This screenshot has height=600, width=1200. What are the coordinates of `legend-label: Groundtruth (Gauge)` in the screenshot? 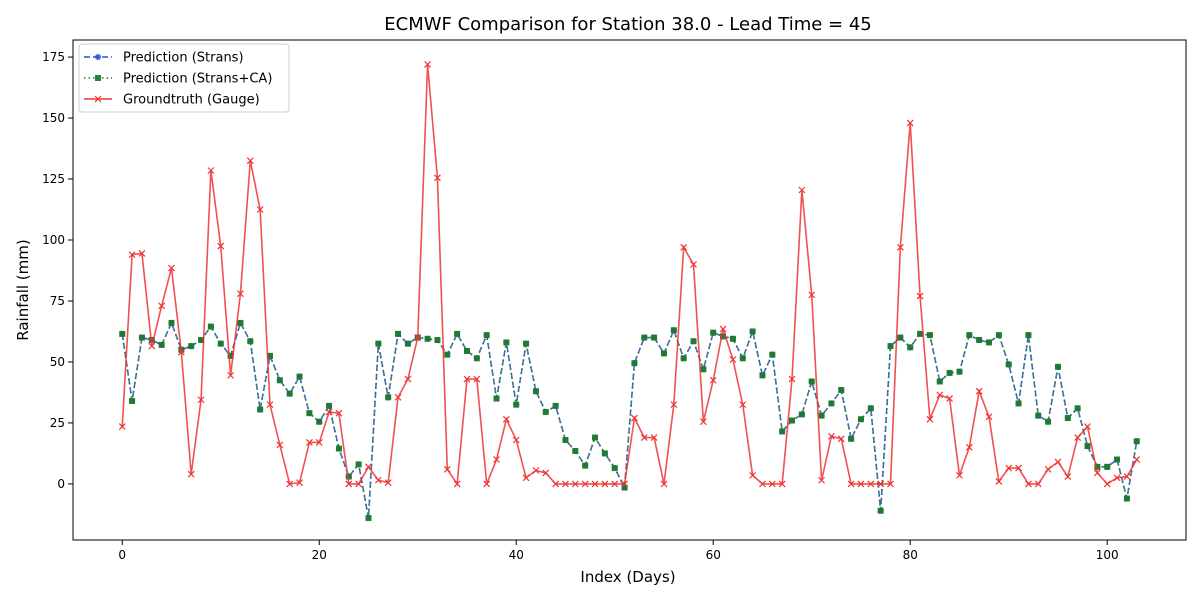 It's located at (191, 100).